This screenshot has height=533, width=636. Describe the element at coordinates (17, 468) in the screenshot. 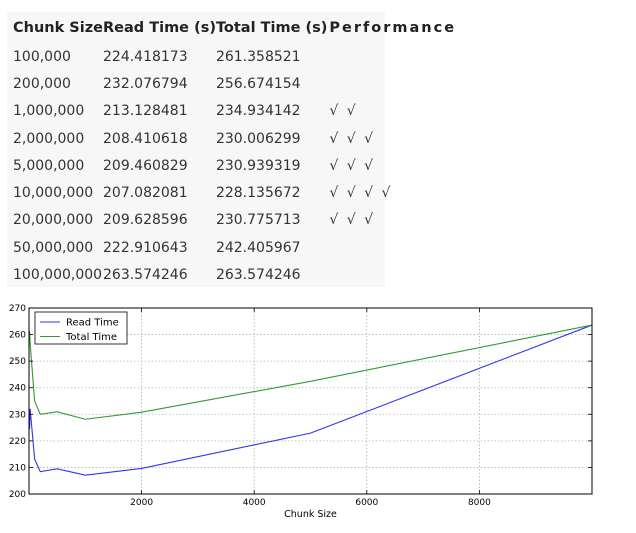

I see `y-tick-label: 210` at that location.